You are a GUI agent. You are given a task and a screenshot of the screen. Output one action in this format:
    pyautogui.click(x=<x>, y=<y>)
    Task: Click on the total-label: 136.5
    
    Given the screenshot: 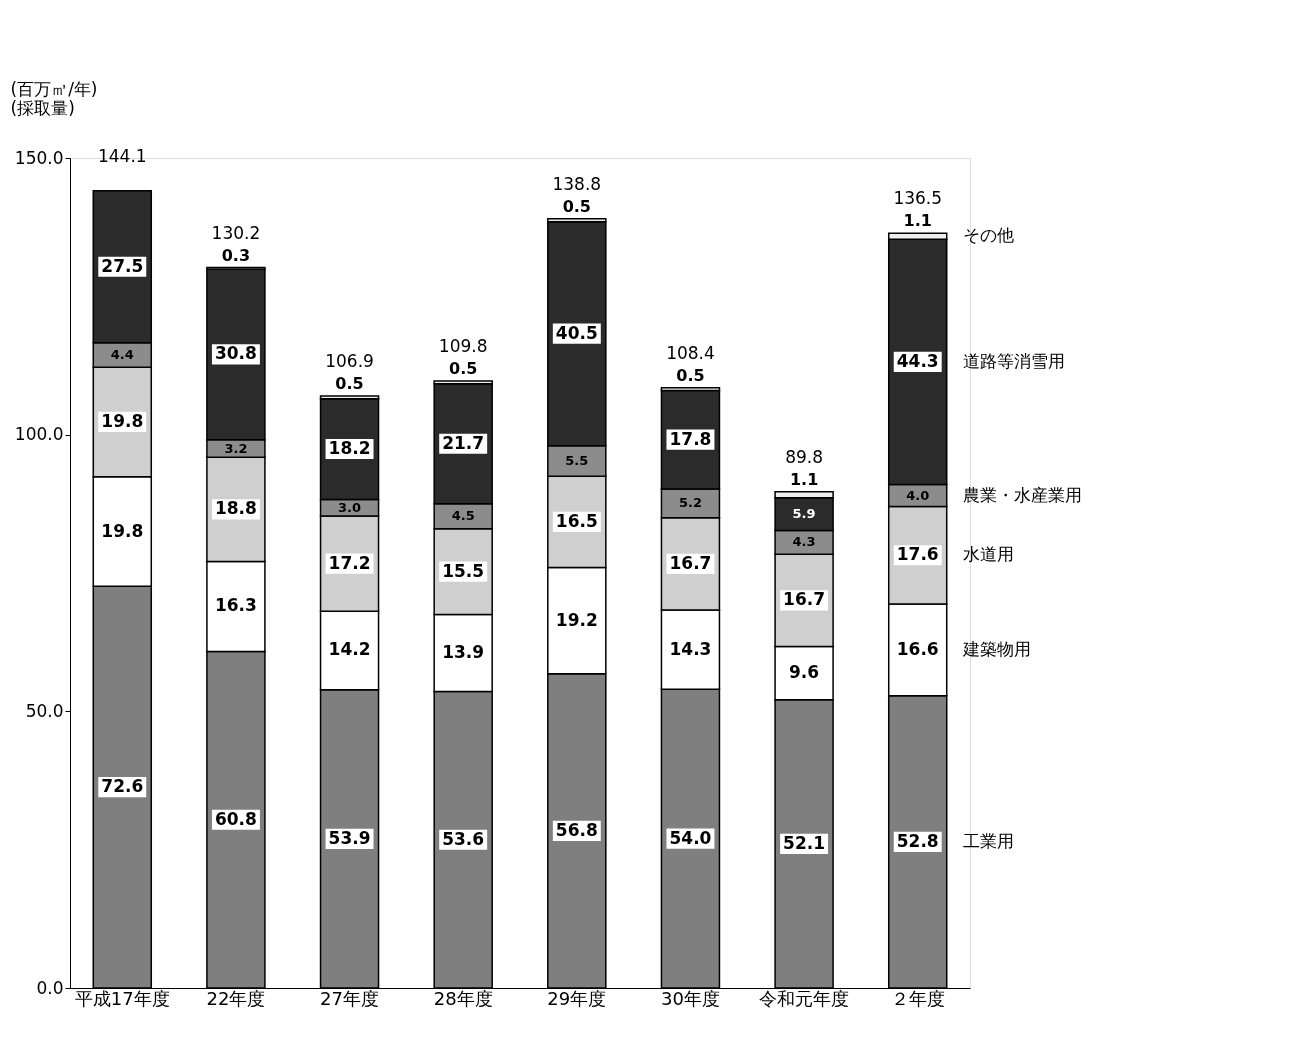 What is the action you would take?
    pyautogui.click(x=918, y=198)
    